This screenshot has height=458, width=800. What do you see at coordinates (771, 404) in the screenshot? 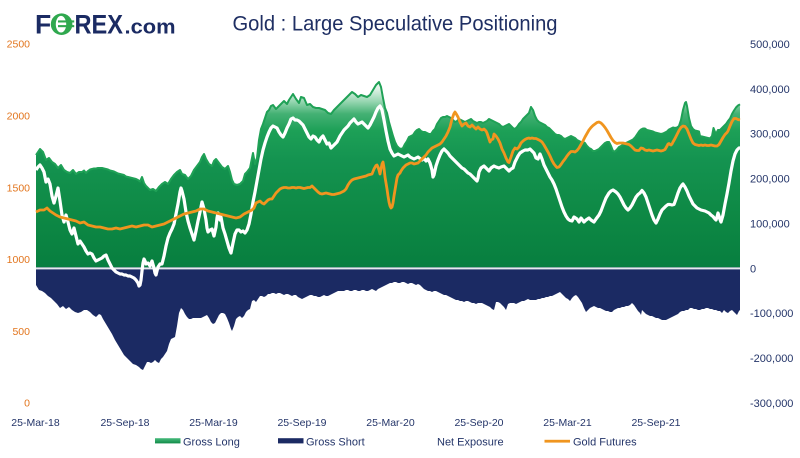
I see `svg-text: -300,000` at bounding box center [771, 404].